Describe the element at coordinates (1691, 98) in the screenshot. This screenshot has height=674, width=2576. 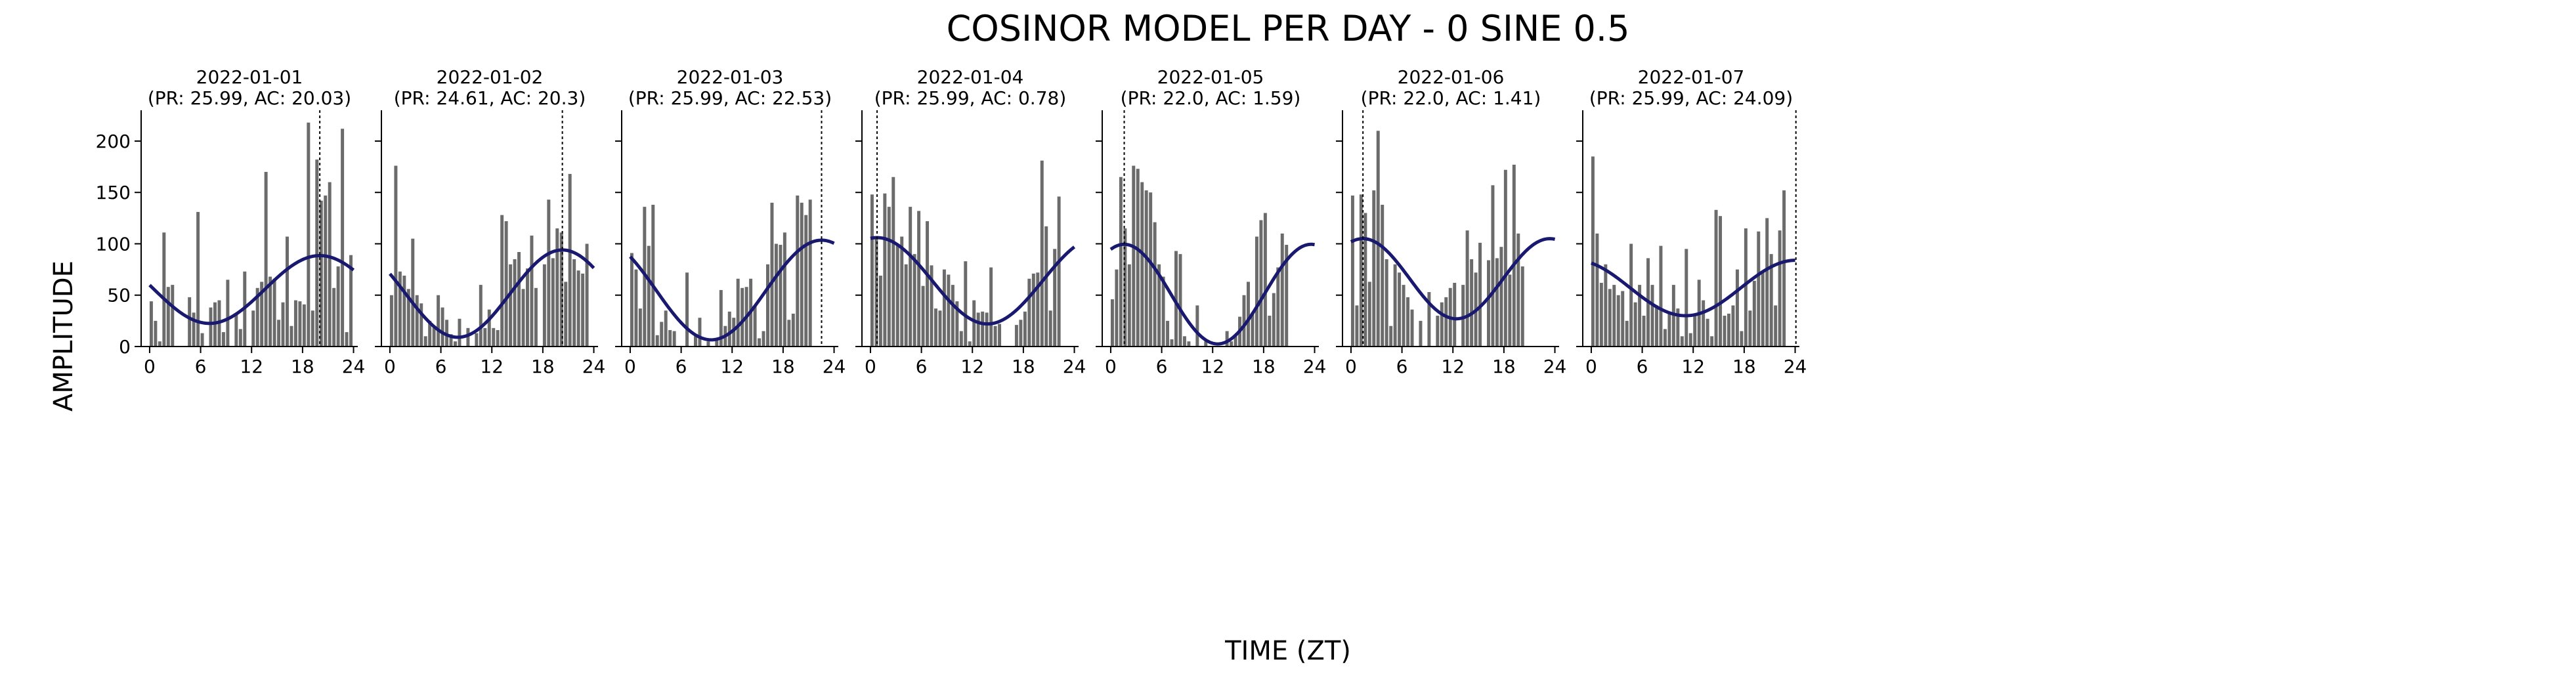
I see `panel-title-line: (PR: 25.99, AC: 24.09)` at that location.